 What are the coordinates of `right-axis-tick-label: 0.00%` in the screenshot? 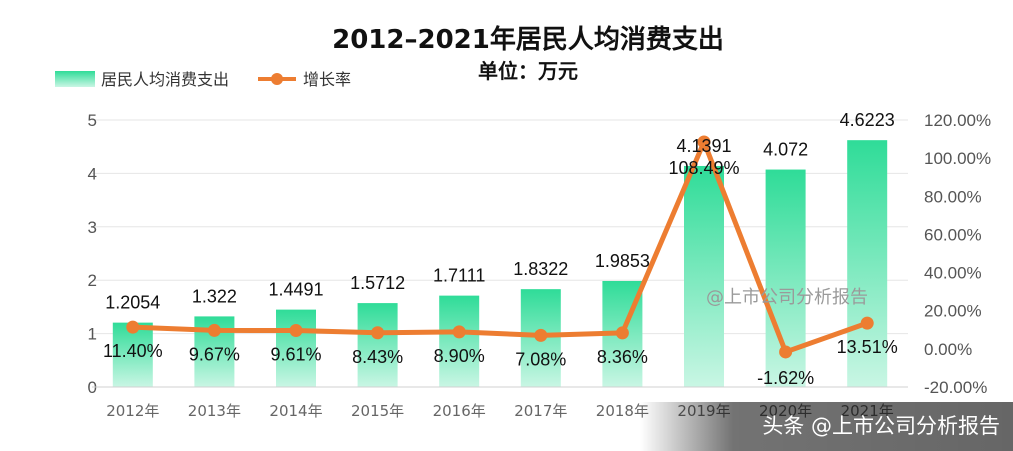 It's located at (948, 349).